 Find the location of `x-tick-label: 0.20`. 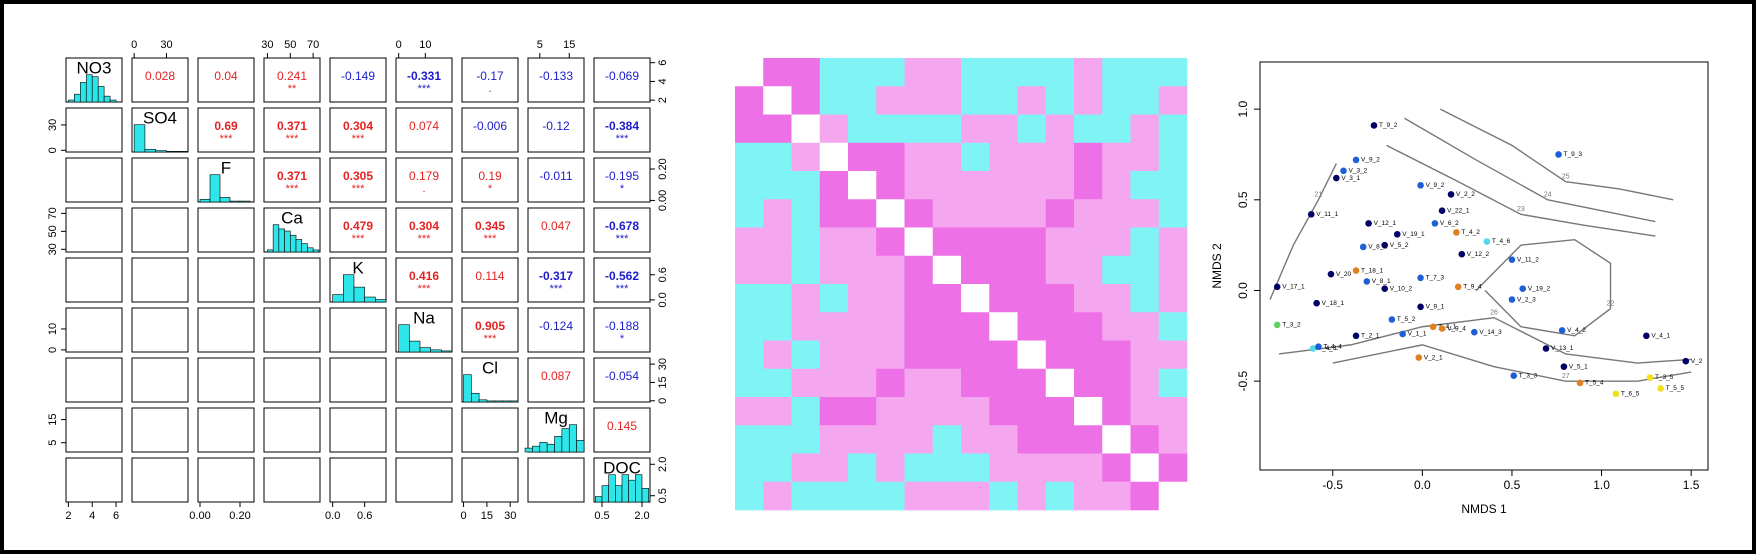

x-tick-label: 0.20 is located at coordinates (239, 516).